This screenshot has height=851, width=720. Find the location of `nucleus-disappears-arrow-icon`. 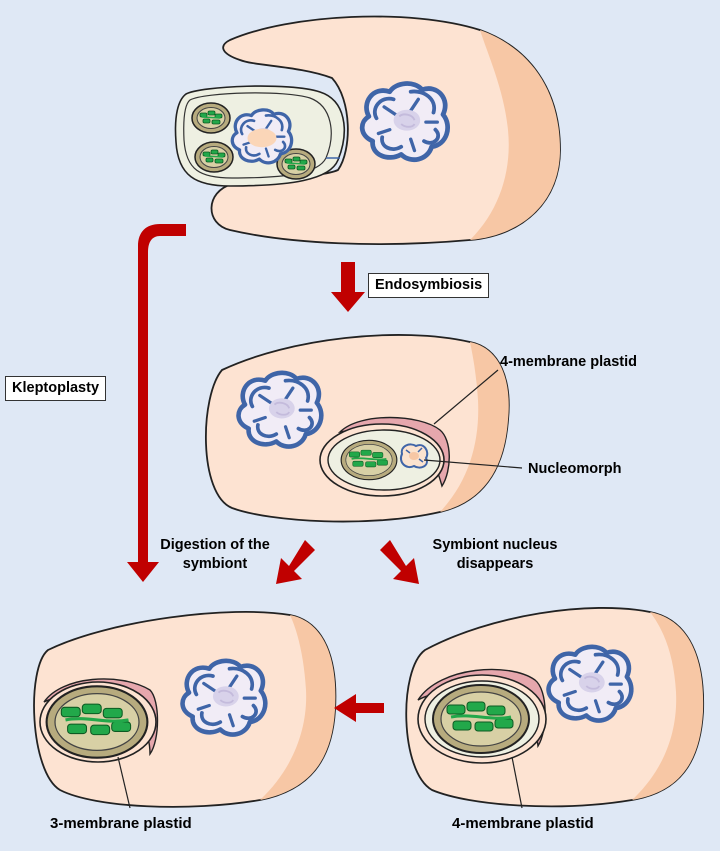

nucleus-disappears-arrow-icon is located at coordinates (399, 562).